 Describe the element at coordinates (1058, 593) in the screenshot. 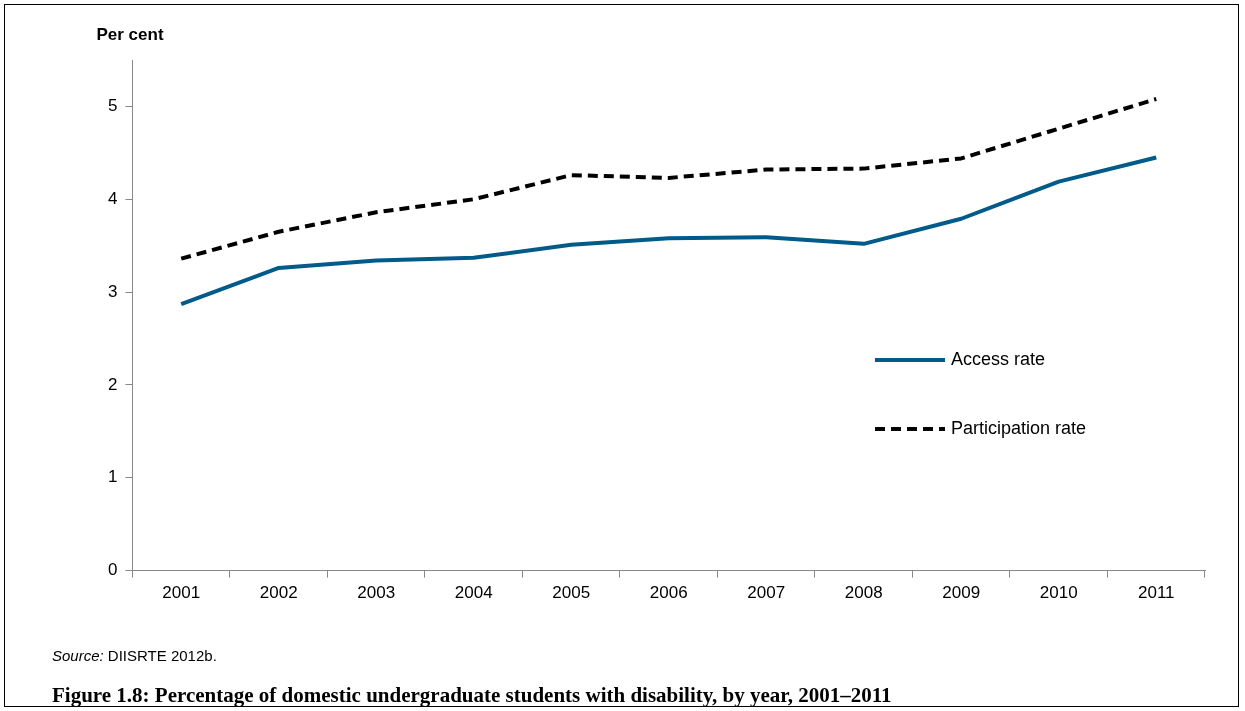

I see `x-tick-label: 2010` at that location.